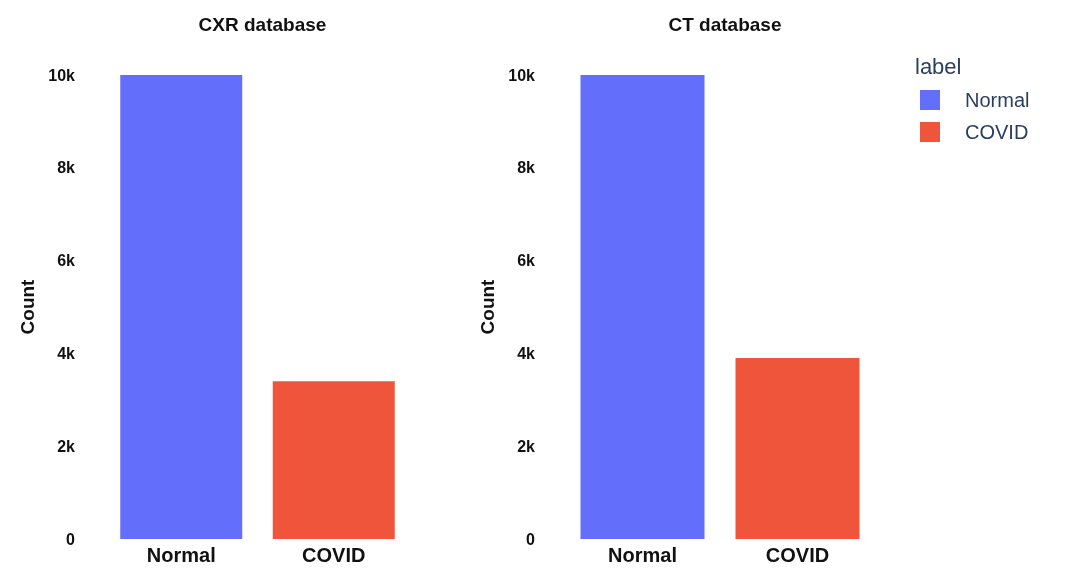 Image resolution: width=1075 pixels, height=579 pixels. Describe the element at coordinates (262, 24) in the screenshot. I see `chart-title: CXR database` at that location.